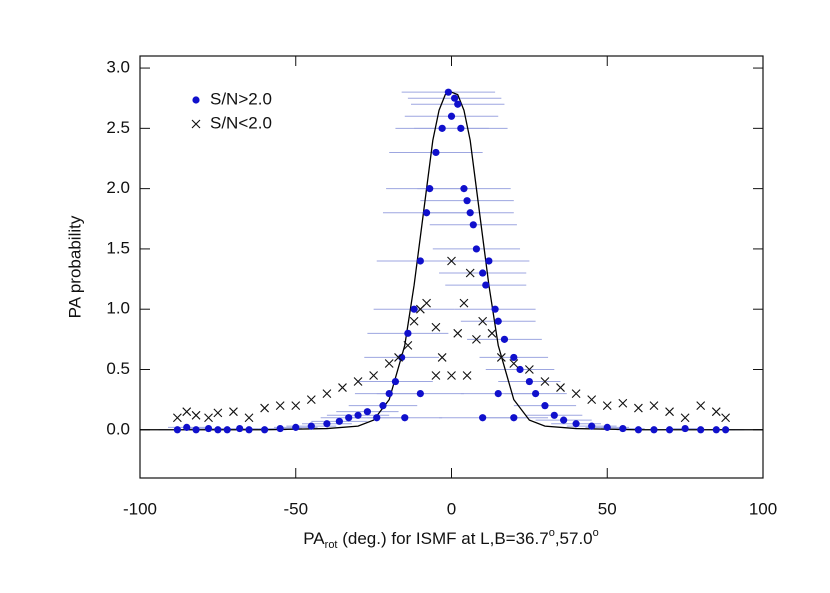  I want to click on x-axis-label: PArot (deg.) for ISMF at L,B=36.7o,57.0o, so click(451, 539).